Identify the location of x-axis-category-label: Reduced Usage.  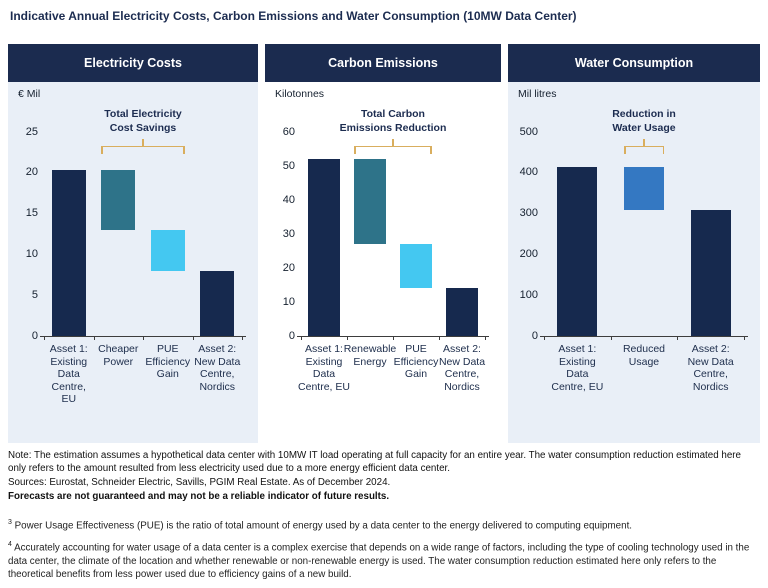
(643, 355).